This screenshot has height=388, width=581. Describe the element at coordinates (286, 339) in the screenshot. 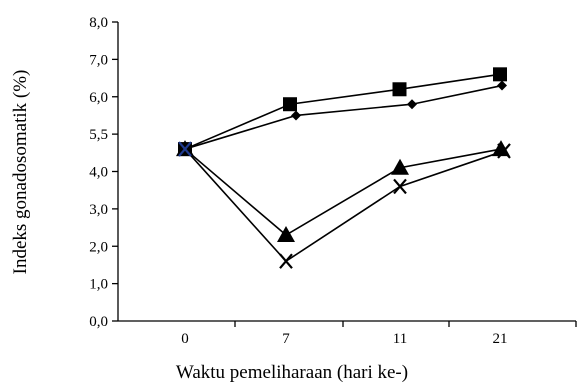

I see `x-tick-label: 7` at that location.